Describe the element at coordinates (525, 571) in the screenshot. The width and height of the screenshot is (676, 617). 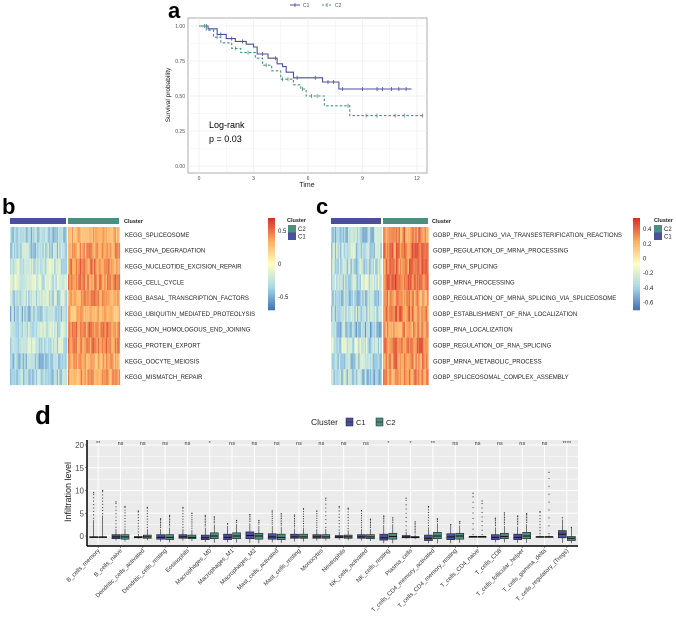
I see `boxplot-x-tick-label: T_cells_gamma_delta` at that location.